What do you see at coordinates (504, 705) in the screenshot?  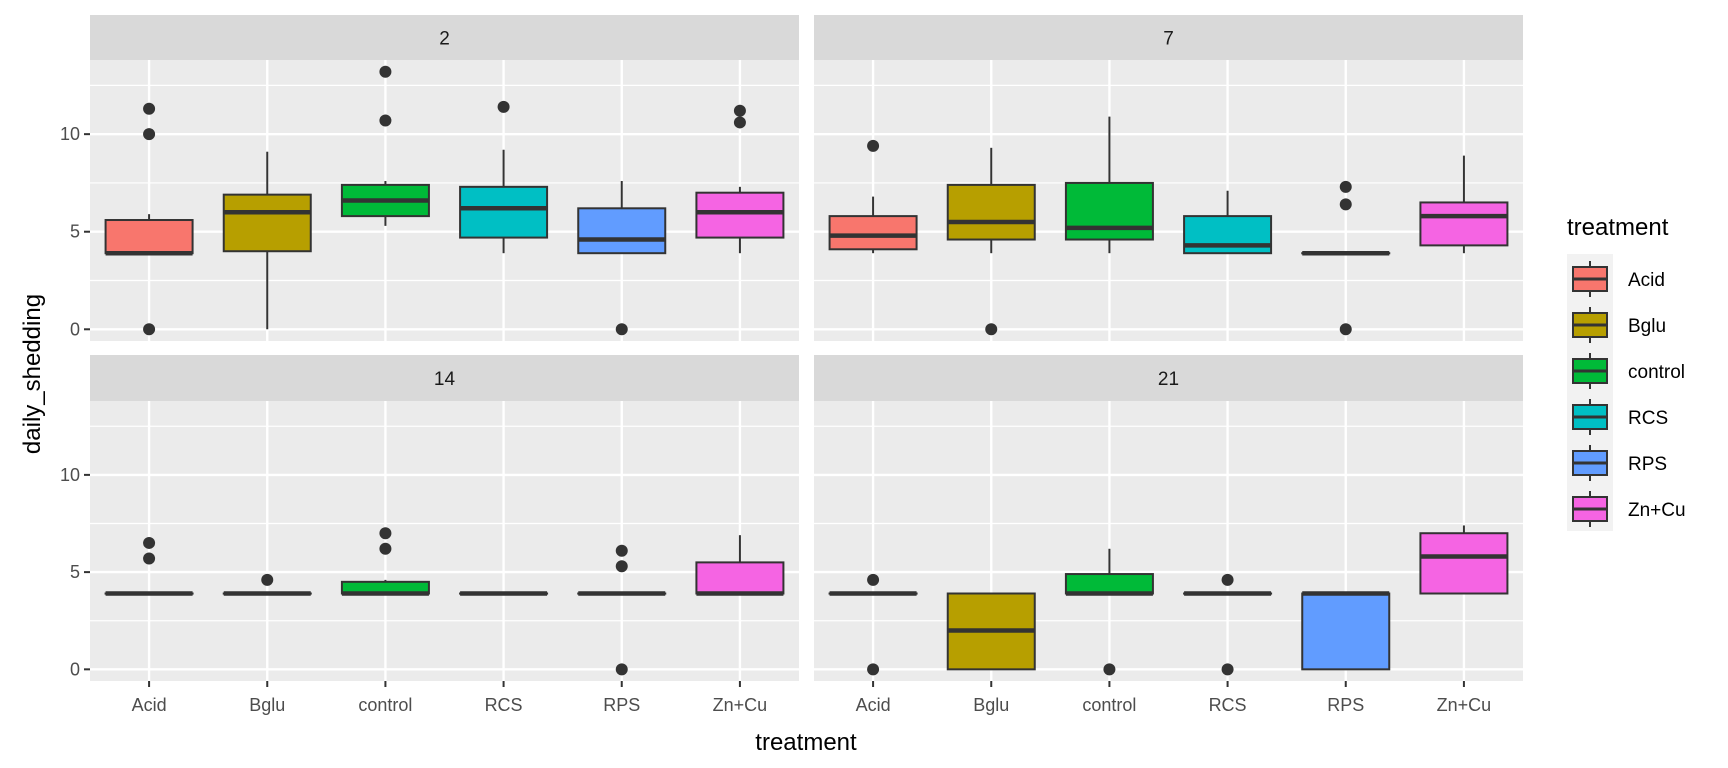 I see `x-tick-label: RCS` at bounding box center [504, 705].